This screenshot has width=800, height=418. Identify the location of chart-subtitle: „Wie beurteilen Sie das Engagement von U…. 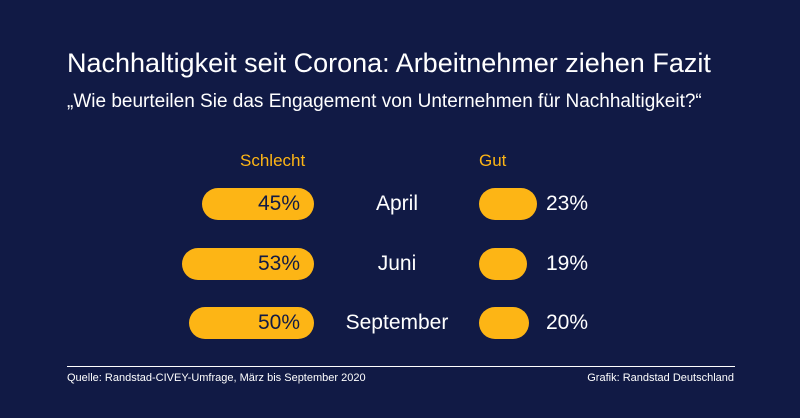
(384, 101).